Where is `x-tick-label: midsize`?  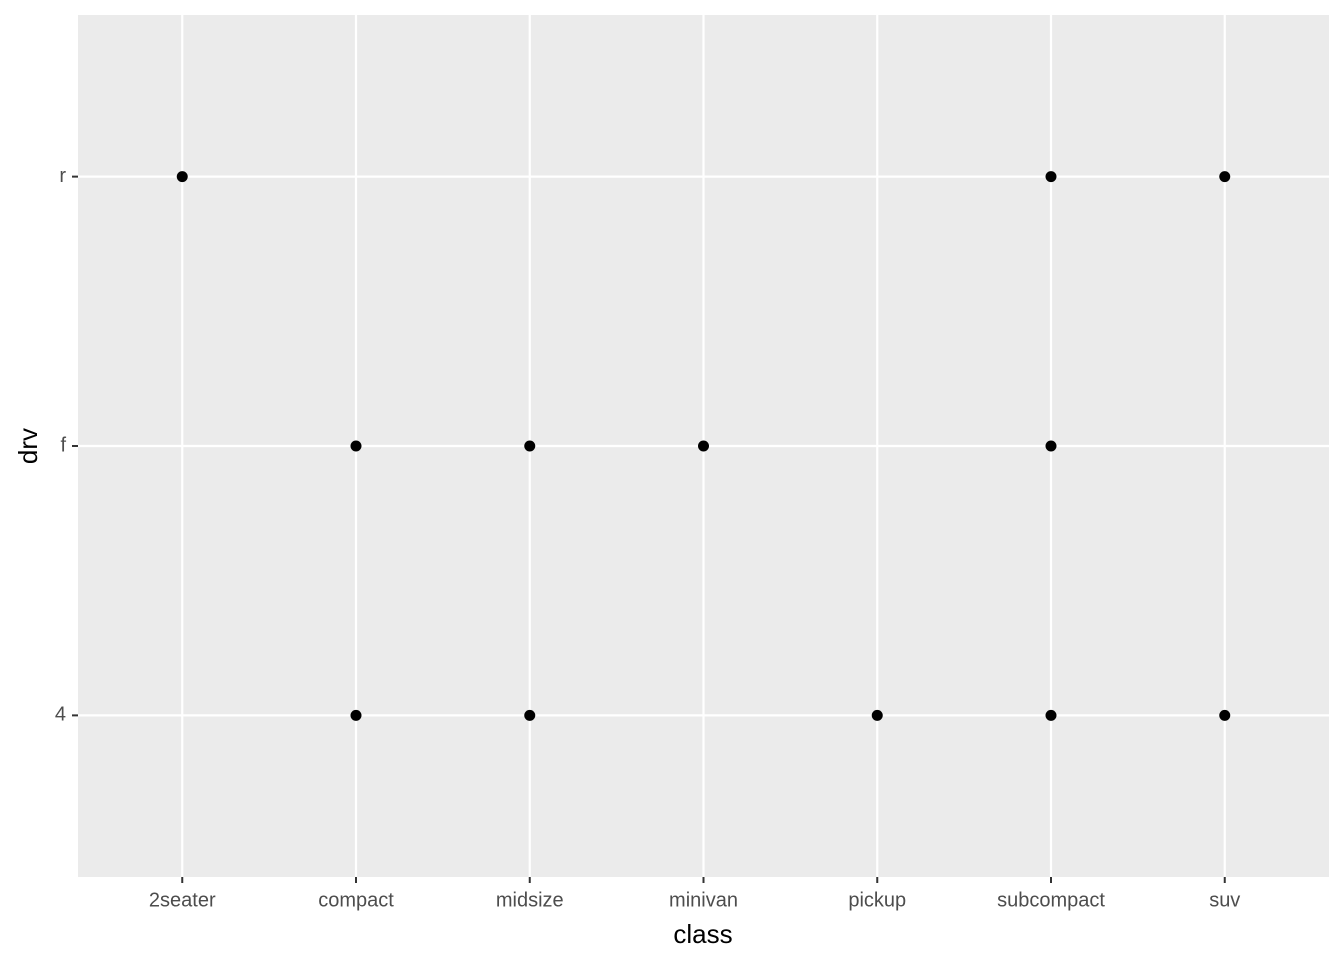 x-tick-label: midsize is located at coordinates (530, 900).